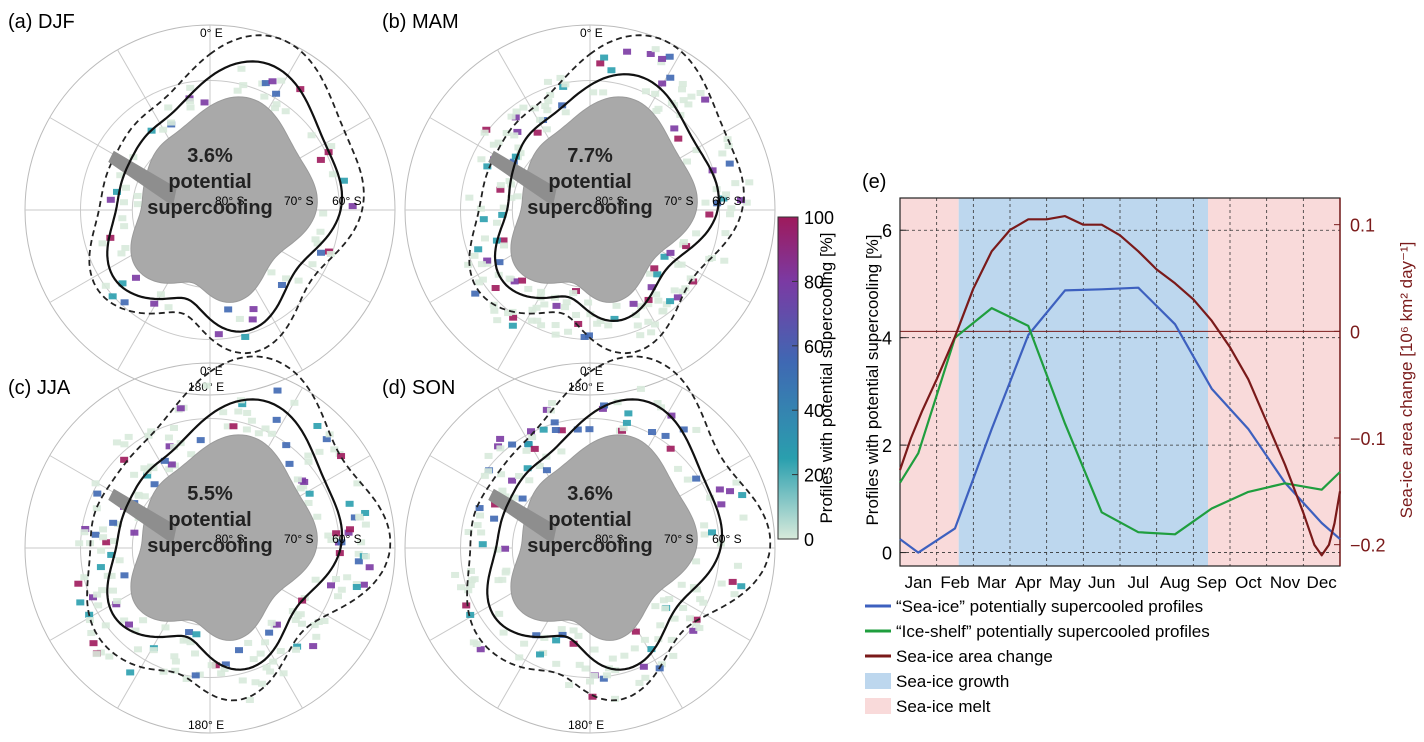  I want to click on latitude-label-80S: 80° S, so click(229, 201).